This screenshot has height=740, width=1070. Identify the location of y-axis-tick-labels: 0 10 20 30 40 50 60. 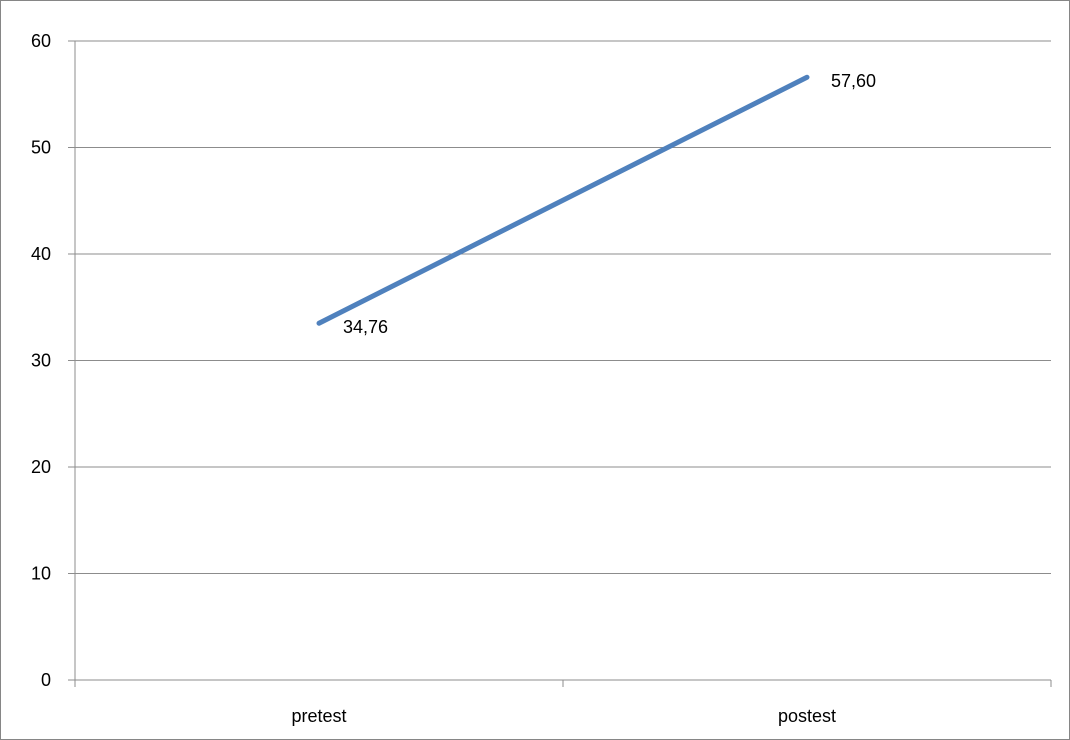
(41, 360).